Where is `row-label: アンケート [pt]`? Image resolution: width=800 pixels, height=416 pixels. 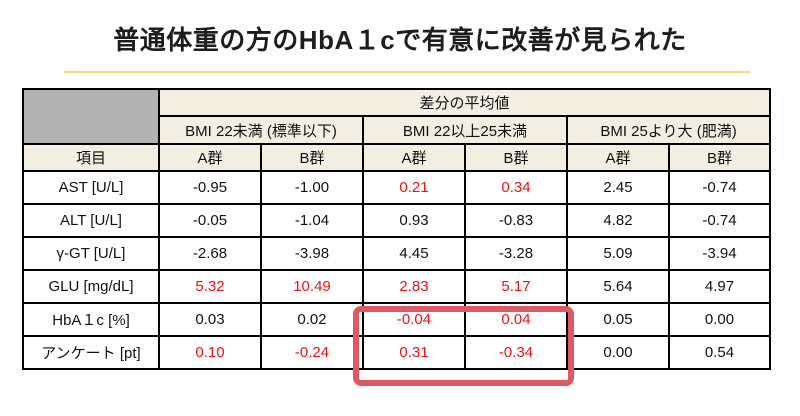 row-label: アンケート [pt] is located at coordinates (91, 352).